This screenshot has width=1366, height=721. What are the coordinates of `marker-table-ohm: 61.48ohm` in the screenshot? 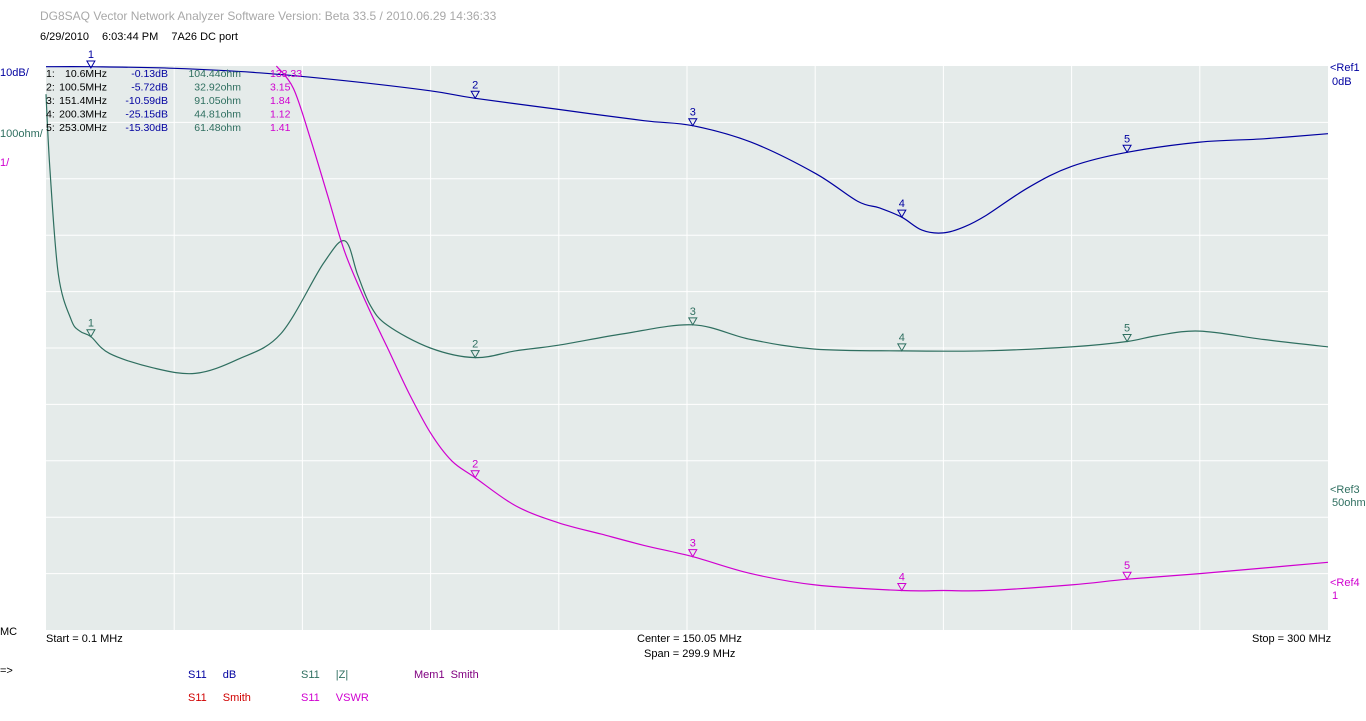 It's located at (217, 128).